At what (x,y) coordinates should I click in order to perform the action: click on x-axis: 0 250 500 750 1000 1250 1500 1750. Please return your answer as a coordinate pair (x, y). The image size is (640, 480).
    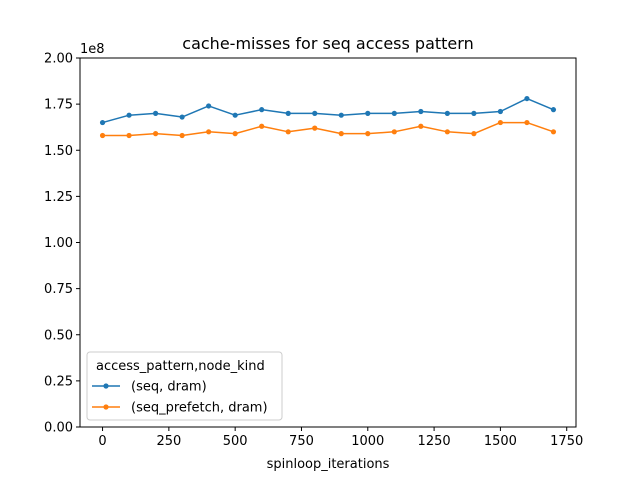
    Looking at the image, I should click on (340, 438).